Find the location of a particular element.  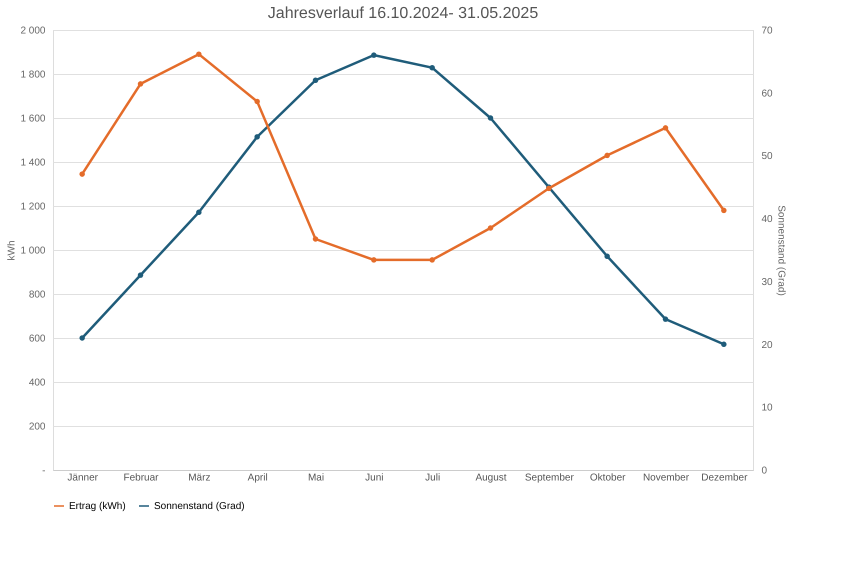

legend-label: Sonnenstand (Grad) is located at coordinates (199, 506).